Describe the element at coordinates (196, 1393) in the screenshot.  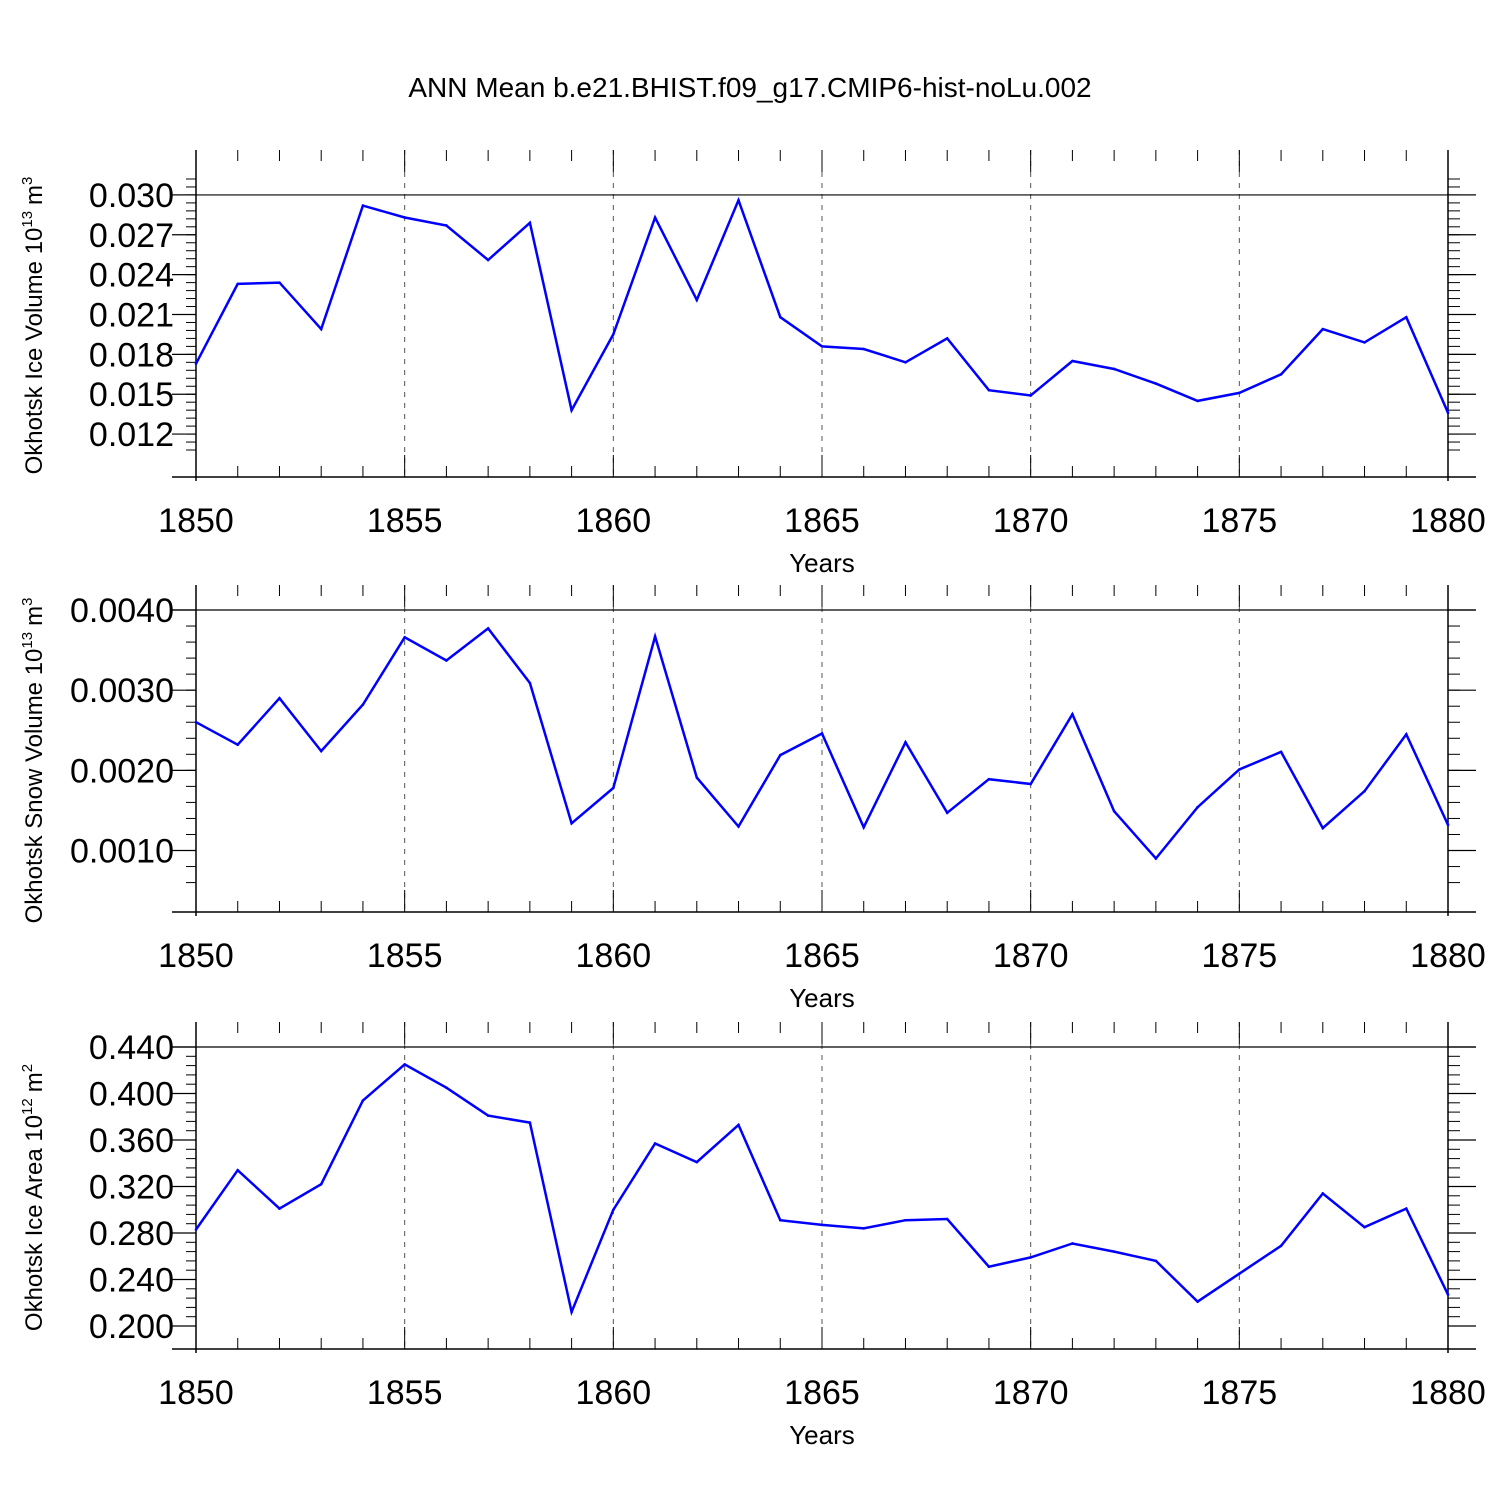
I see `x-tick-label: 1850` at that location.